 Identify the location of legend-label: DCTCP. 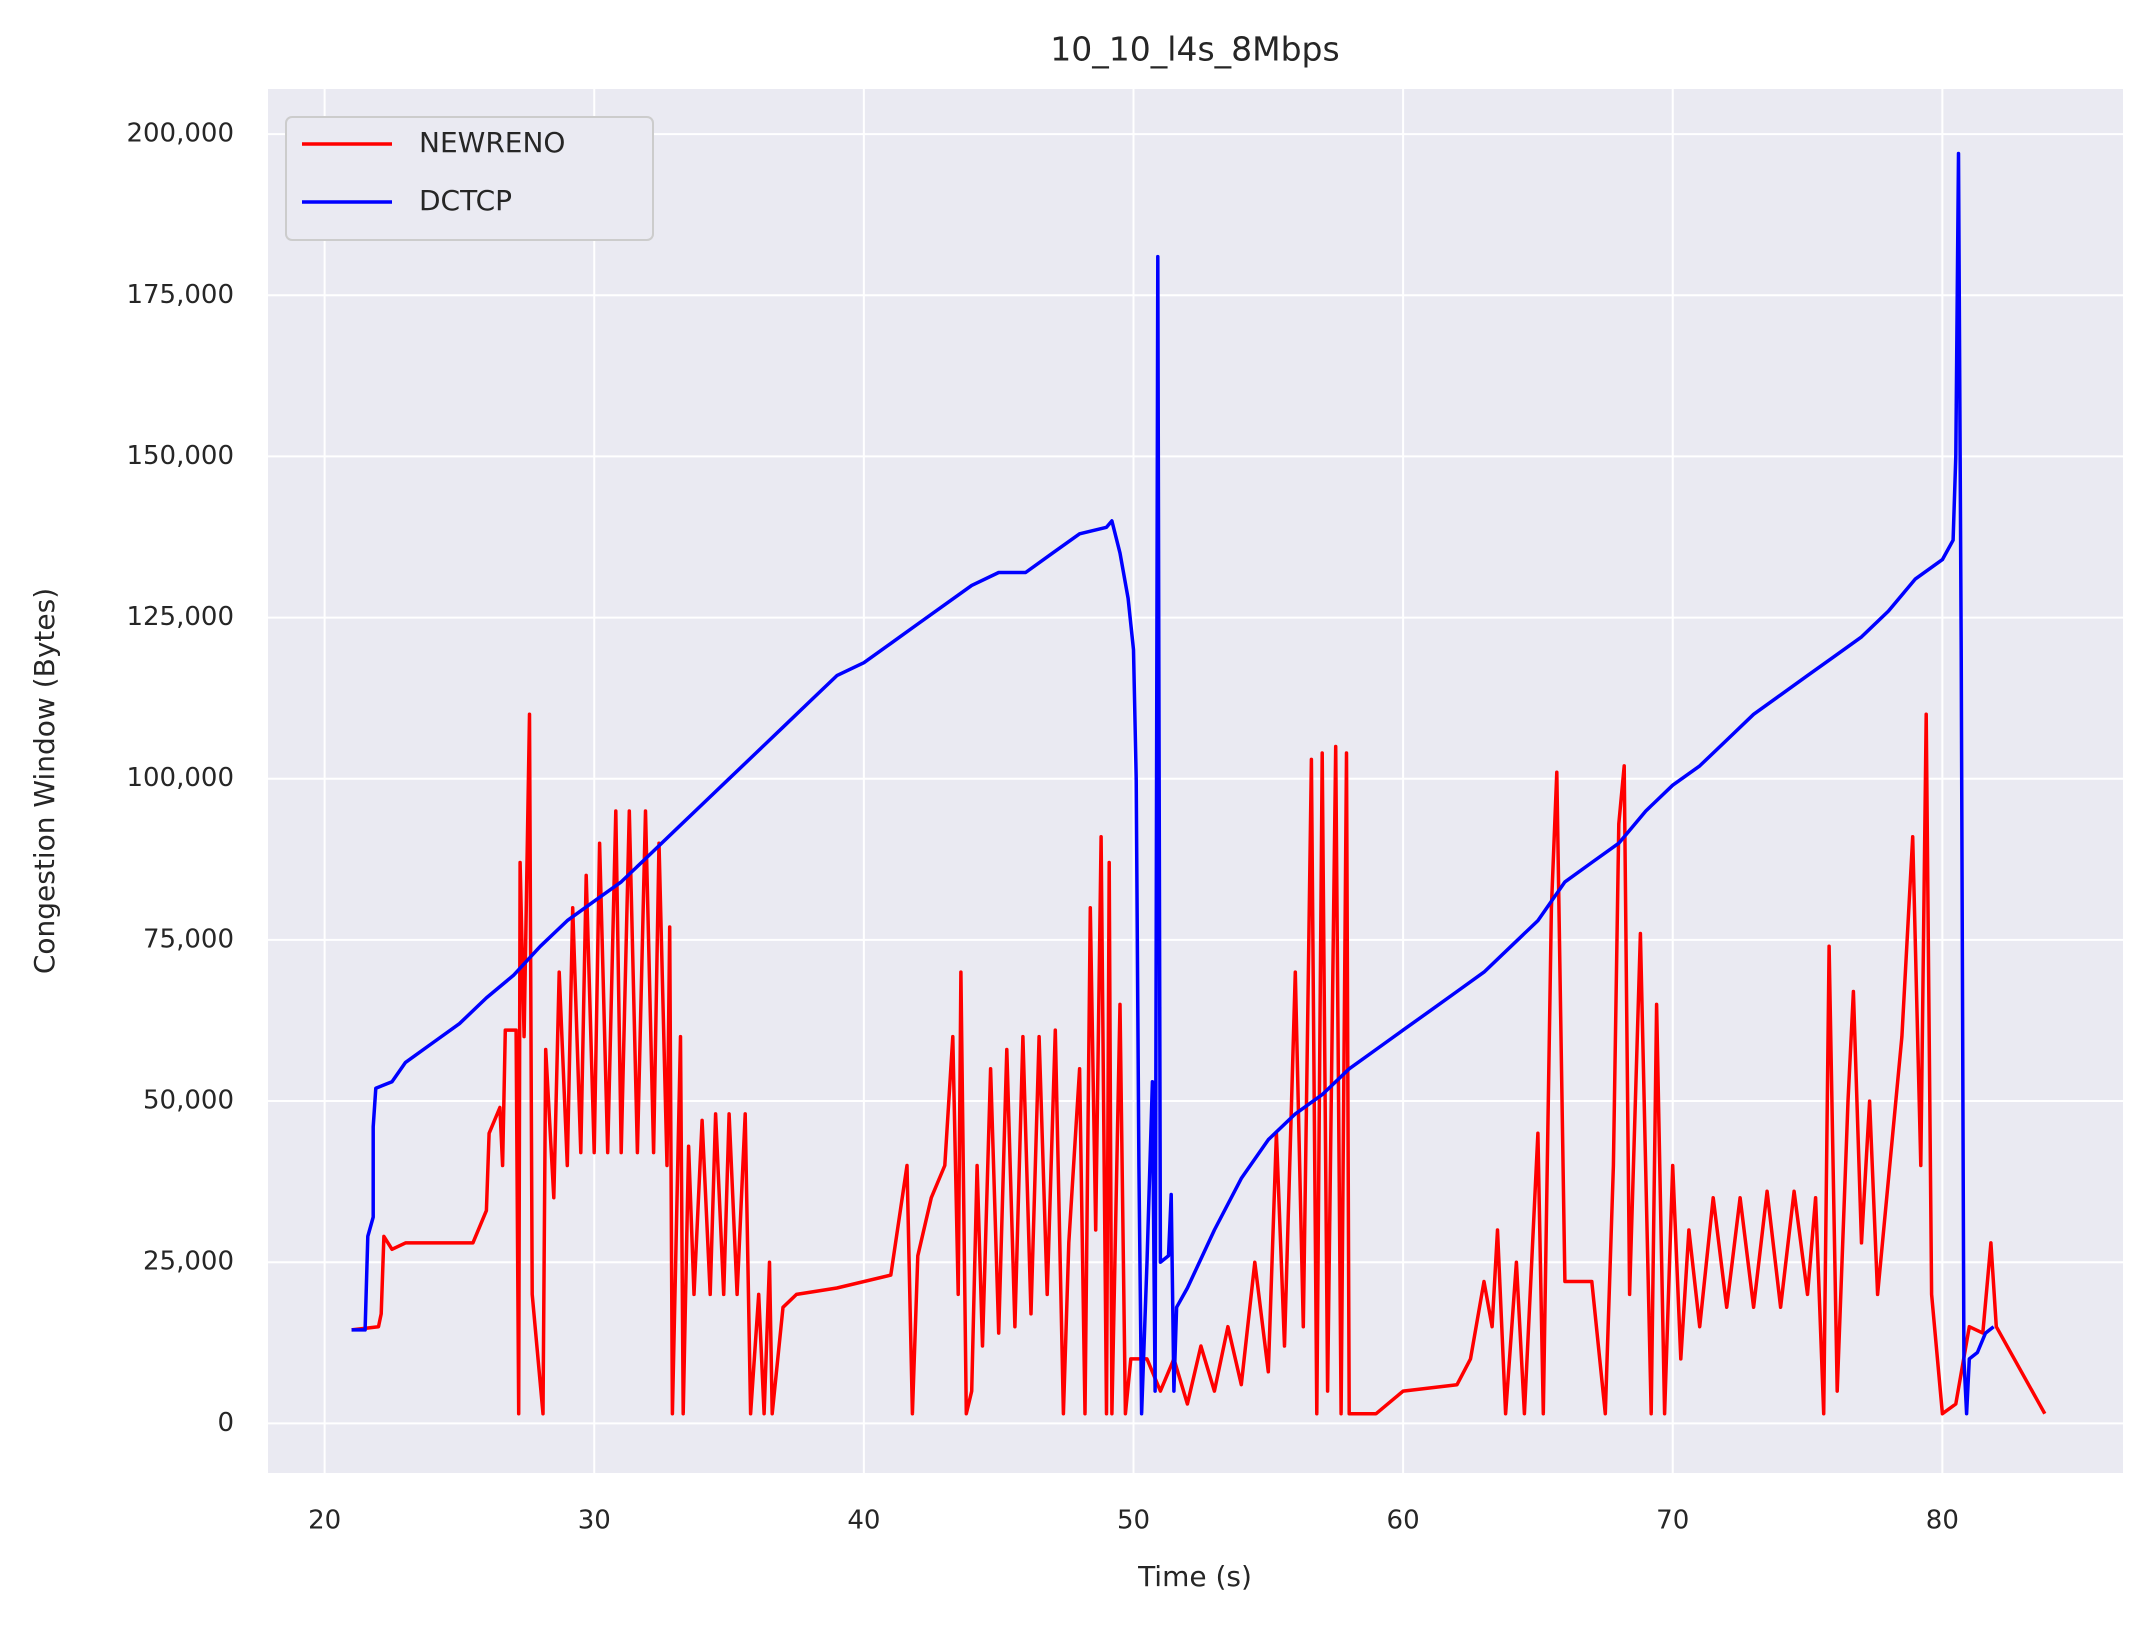
(465, 200).